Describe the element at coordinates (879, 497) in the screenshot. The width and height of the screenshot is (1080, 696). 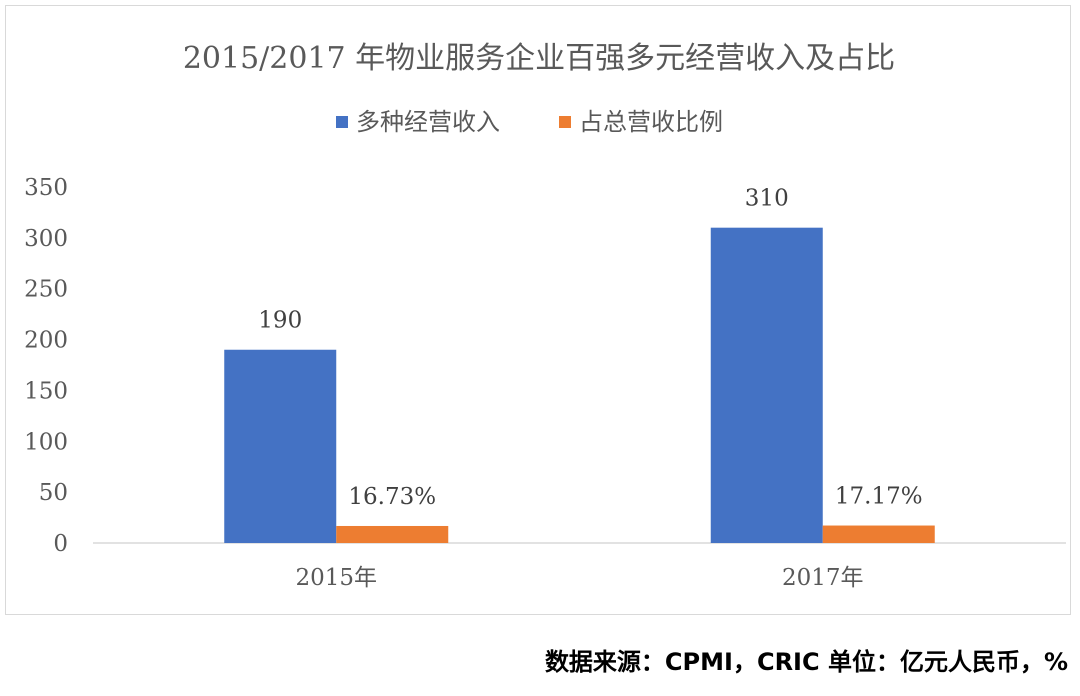
I see `data-label: 17.17%` at that location.